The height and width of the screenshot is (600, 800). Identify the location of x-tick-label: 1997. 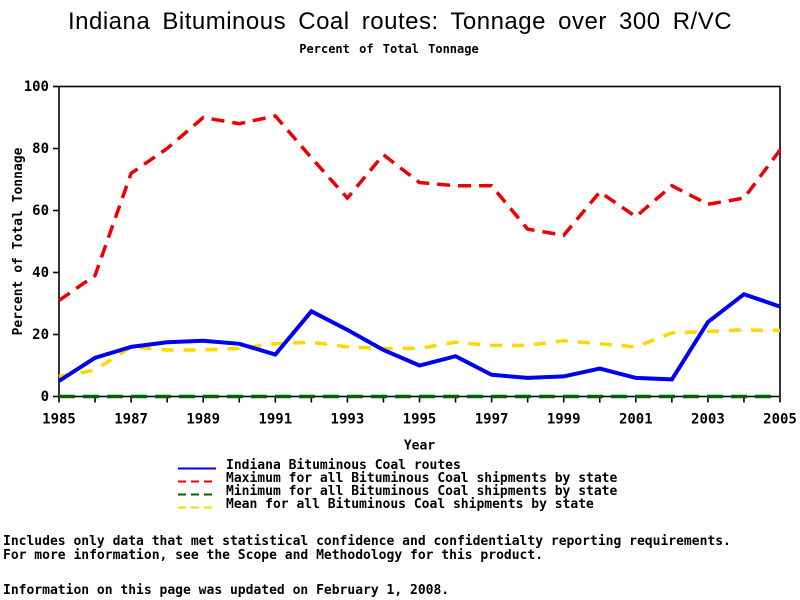
(492, 420).